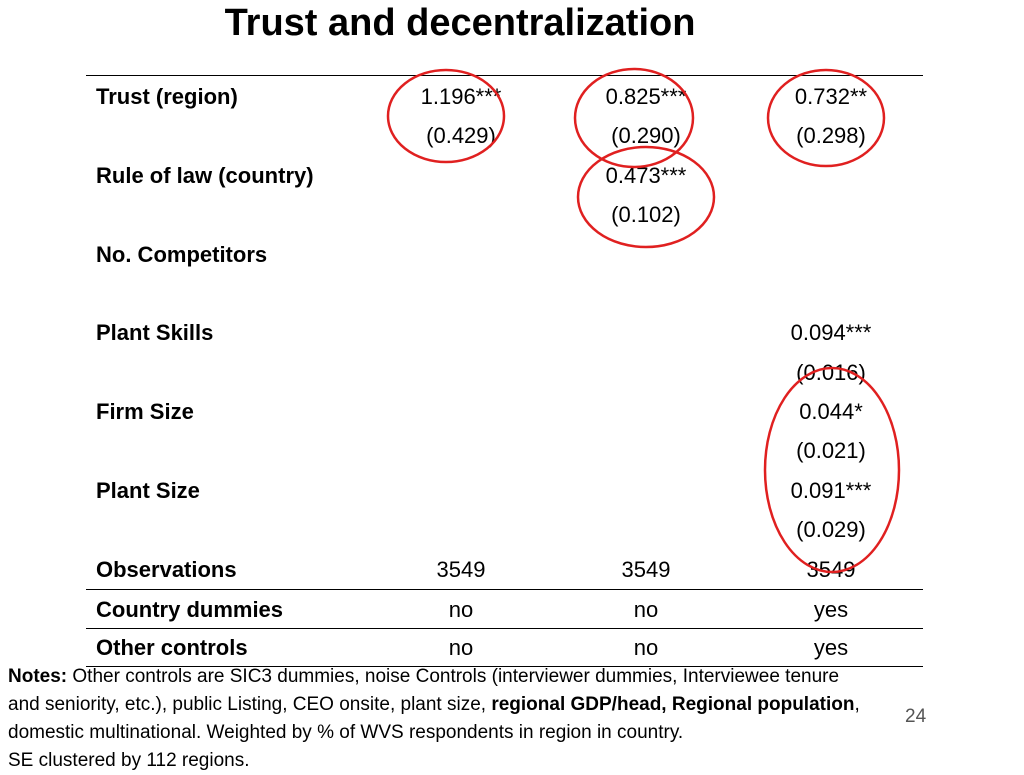 The image size is (1024, 775). I want to click on observations-col2: 3549, so click(646, 569).